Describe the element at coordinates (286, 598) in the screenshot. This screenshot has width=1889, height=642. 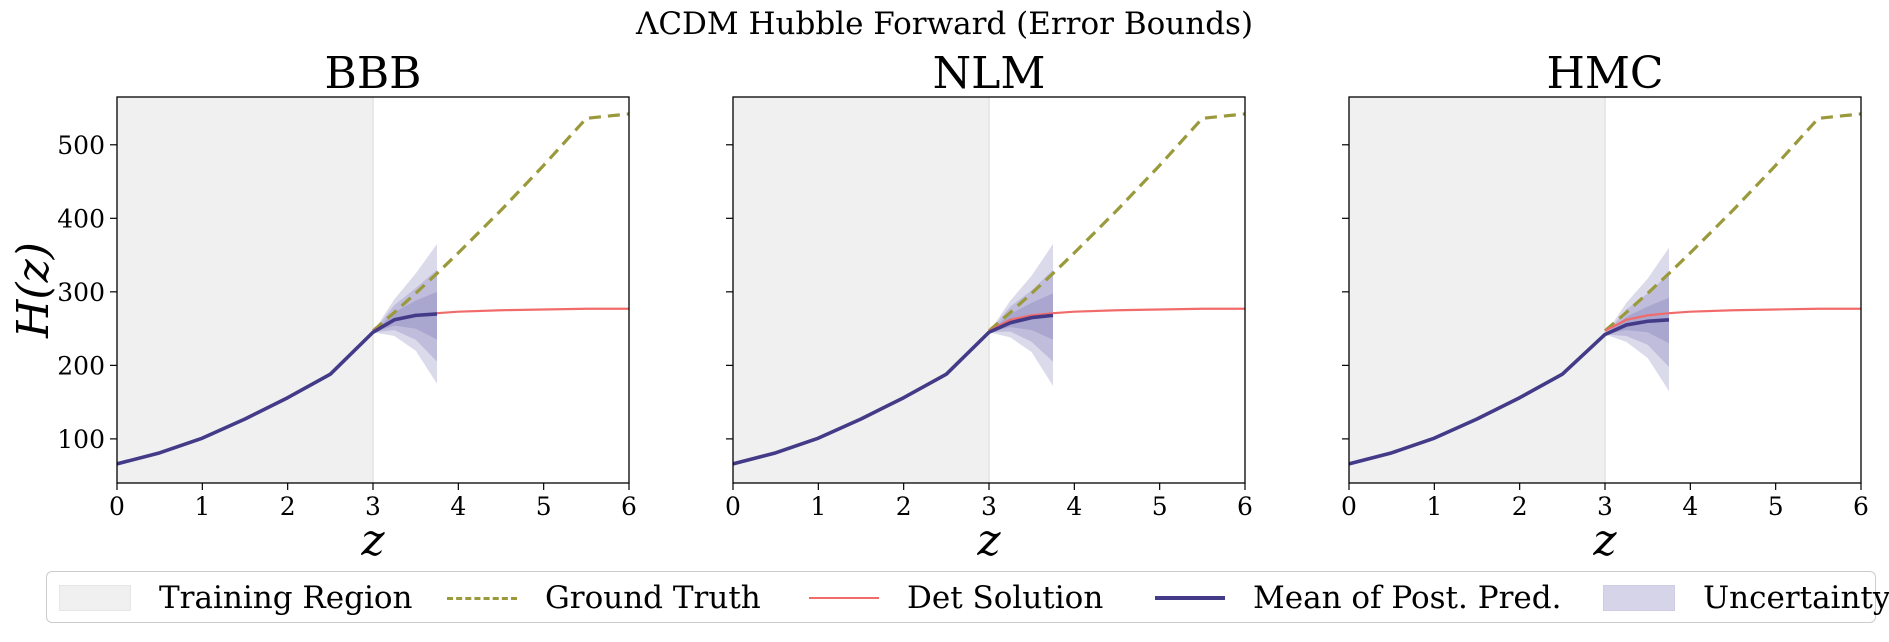
I see `legend-label: Training Region` at that location.